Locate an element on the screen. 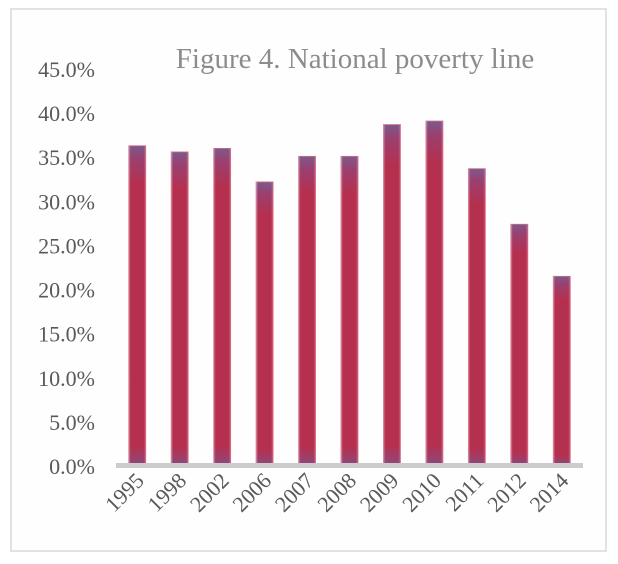 The width and height of the screenshot is (618, 564). x-tick-label: 2012 is located at coordinates (506, 492).